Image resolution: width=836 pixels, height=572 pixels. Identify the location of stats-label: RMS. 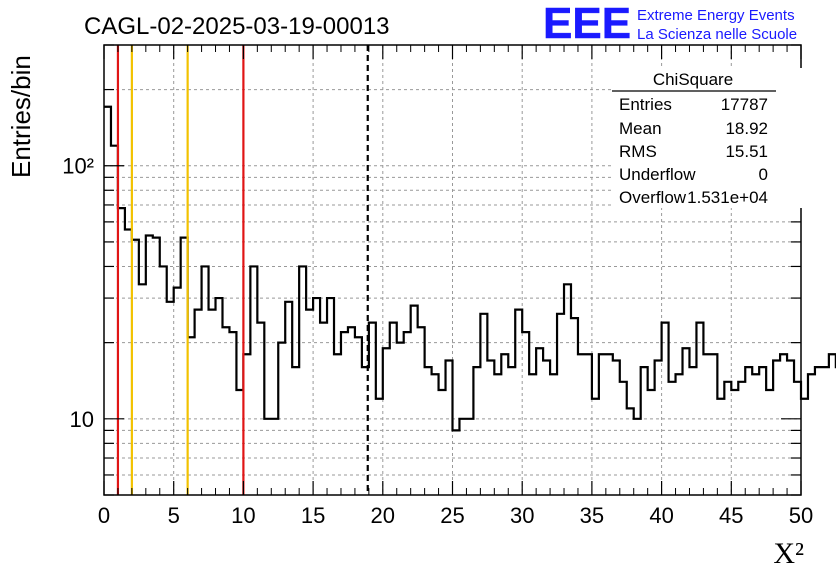
(638, 151).